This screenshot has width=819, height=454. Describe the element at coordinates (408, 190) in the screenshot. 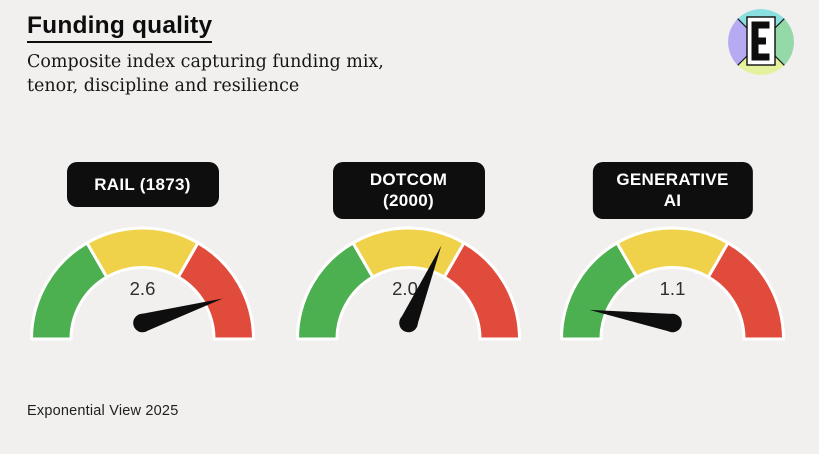

I see `gauge-label-dotcom: DOTCOM (2000)` at that location.